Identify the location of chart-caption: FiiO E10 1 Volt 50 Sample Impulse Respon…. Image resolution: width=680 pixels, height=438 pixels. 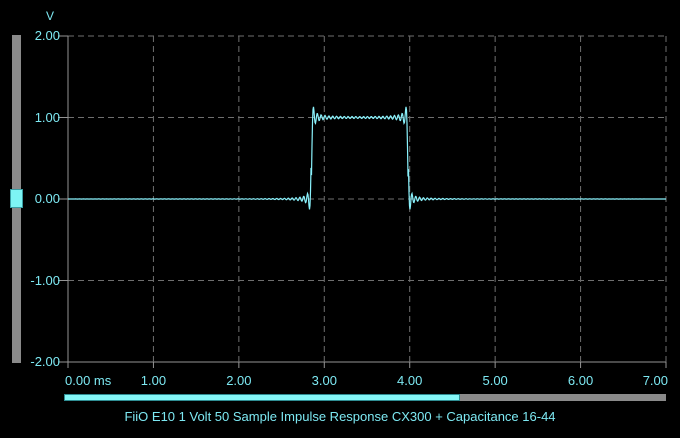
(340, 416).